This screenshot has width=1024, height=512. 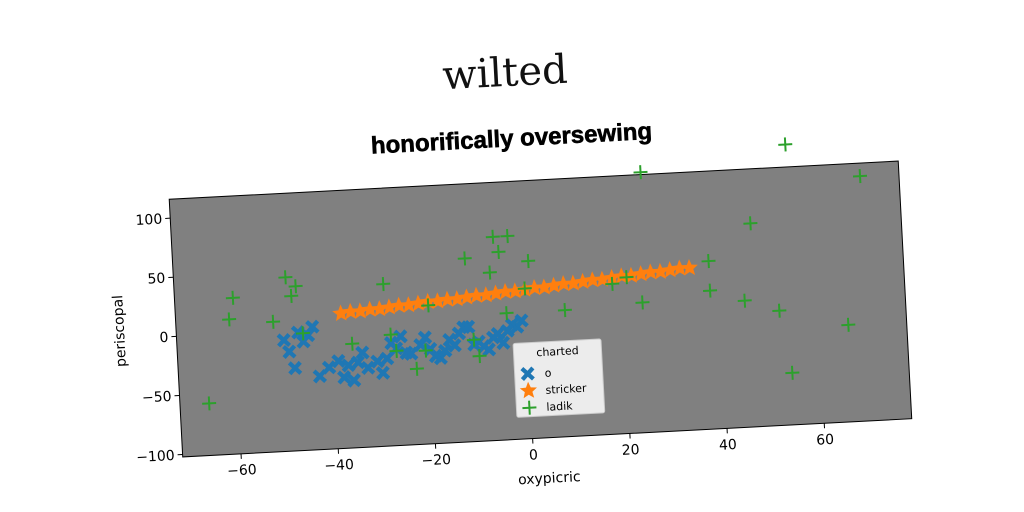 I want to click on x-tick-label: 40, so click(x=728, y=445).